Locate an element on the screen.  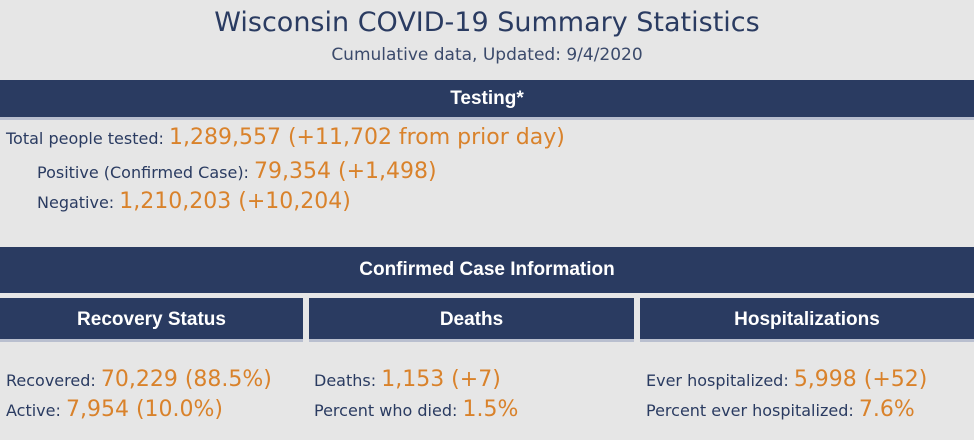
percent-hospitalized-row: Percent ever hospitalized: 7.6% is located at coordinates (780, 410).